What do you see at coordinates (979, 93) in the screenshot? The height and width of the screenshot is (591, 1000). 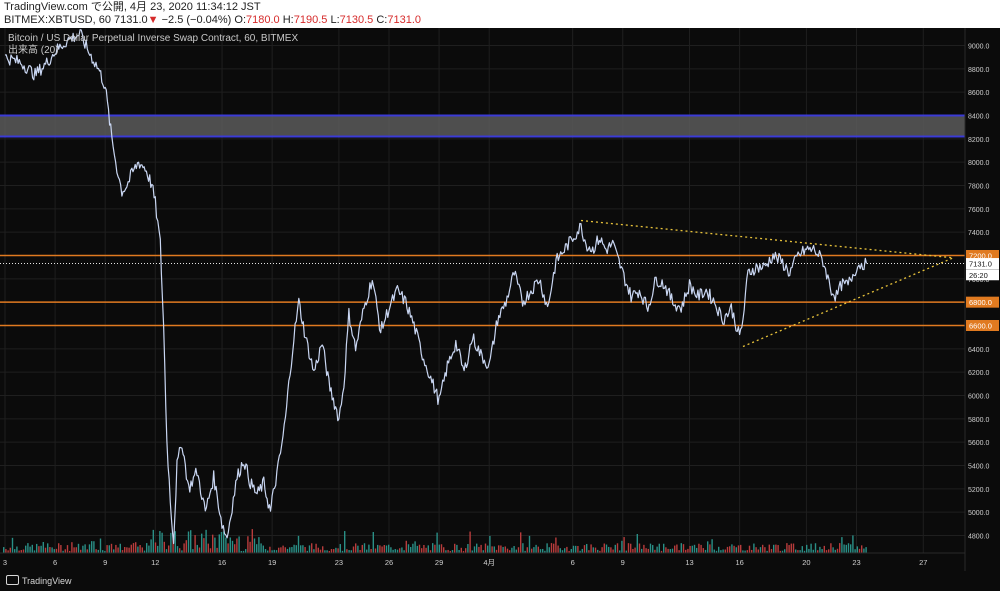 I see `y-tick-label: 8600.0` at bounding box center [979, 93].